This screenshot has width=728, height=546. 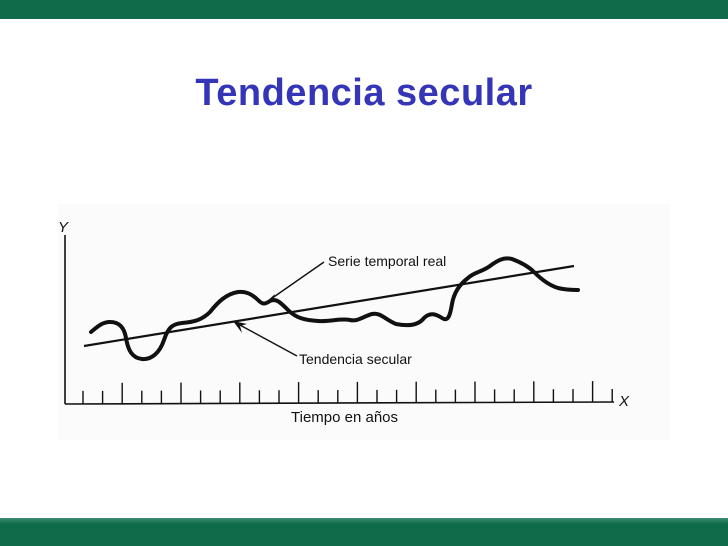 What do you see at coordinates (265, 339) in the screenshot?
I see `trend-arrow` at bounding box center [265, 339].